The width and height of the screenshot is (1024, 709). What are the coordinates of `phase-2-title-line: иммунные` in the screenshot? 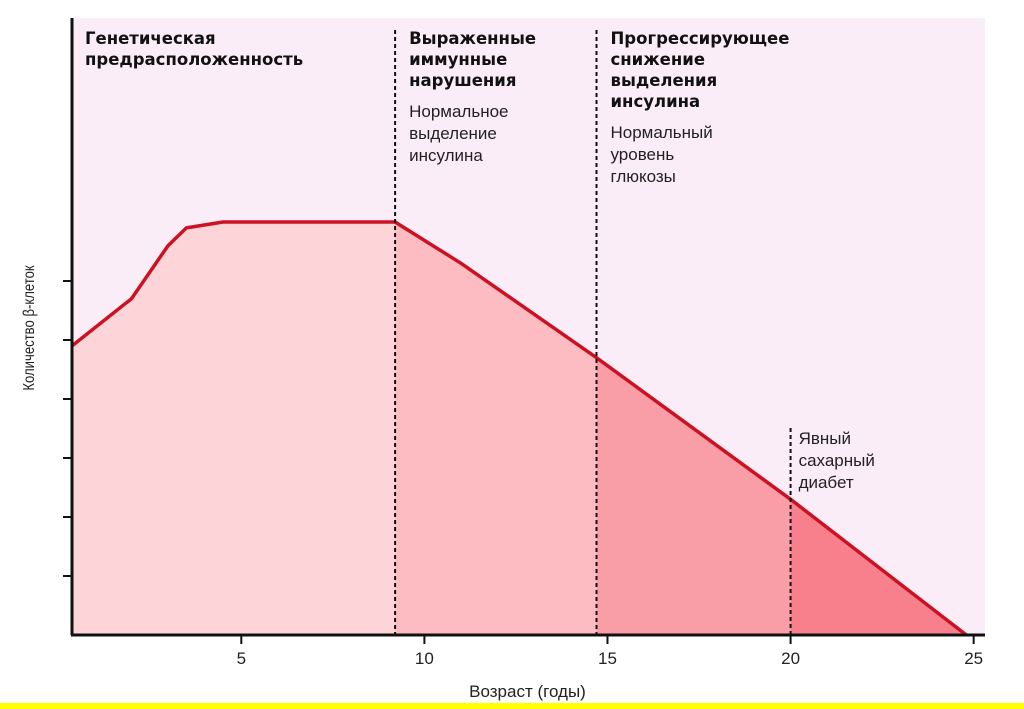 It's located at (458, 59).